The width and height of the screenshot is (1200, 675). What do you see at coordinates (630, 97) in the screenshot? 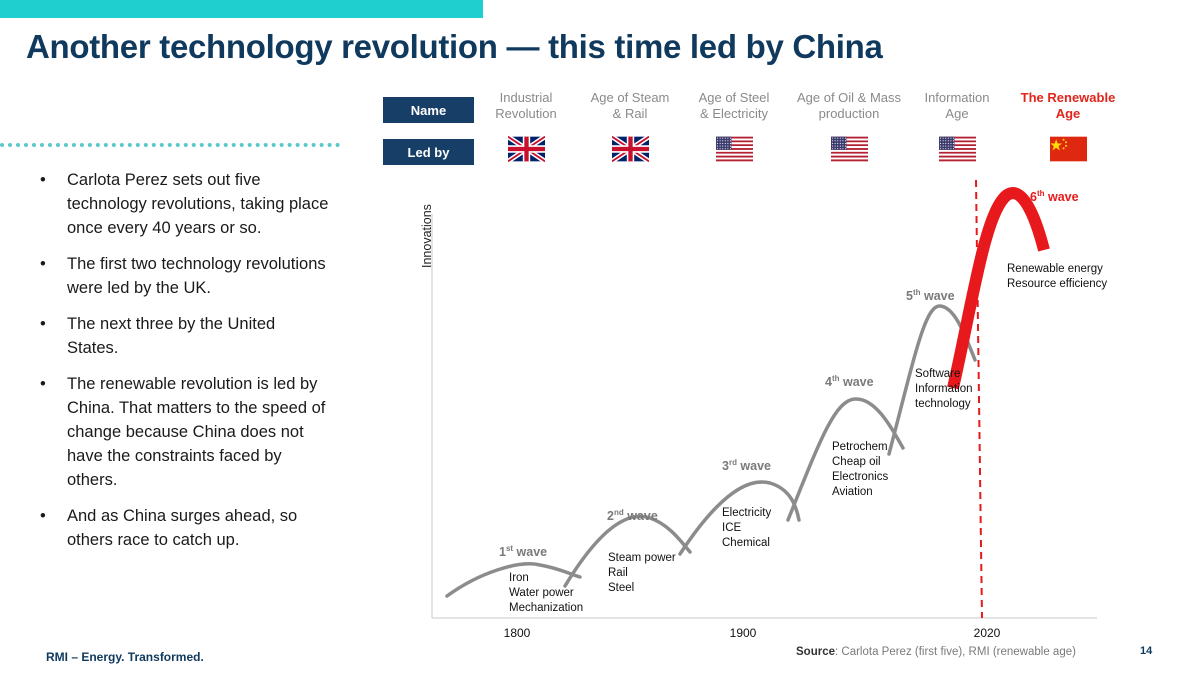
I see `era-name-line: Age of Steam` at bounding box center [630, 97].